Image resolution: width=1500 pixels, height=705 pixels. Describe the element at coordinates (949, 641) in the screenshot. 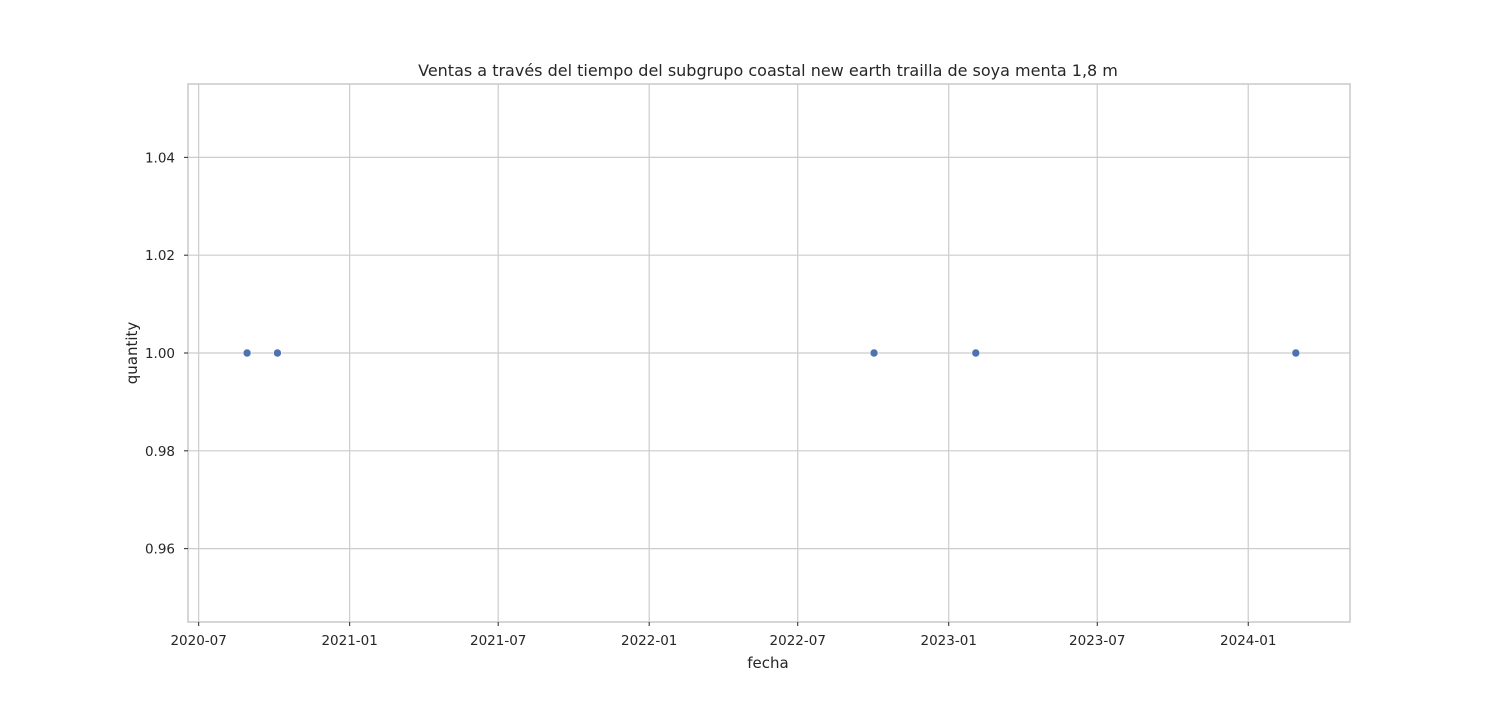

I see `x-tick-label: 2023-01` at that location.